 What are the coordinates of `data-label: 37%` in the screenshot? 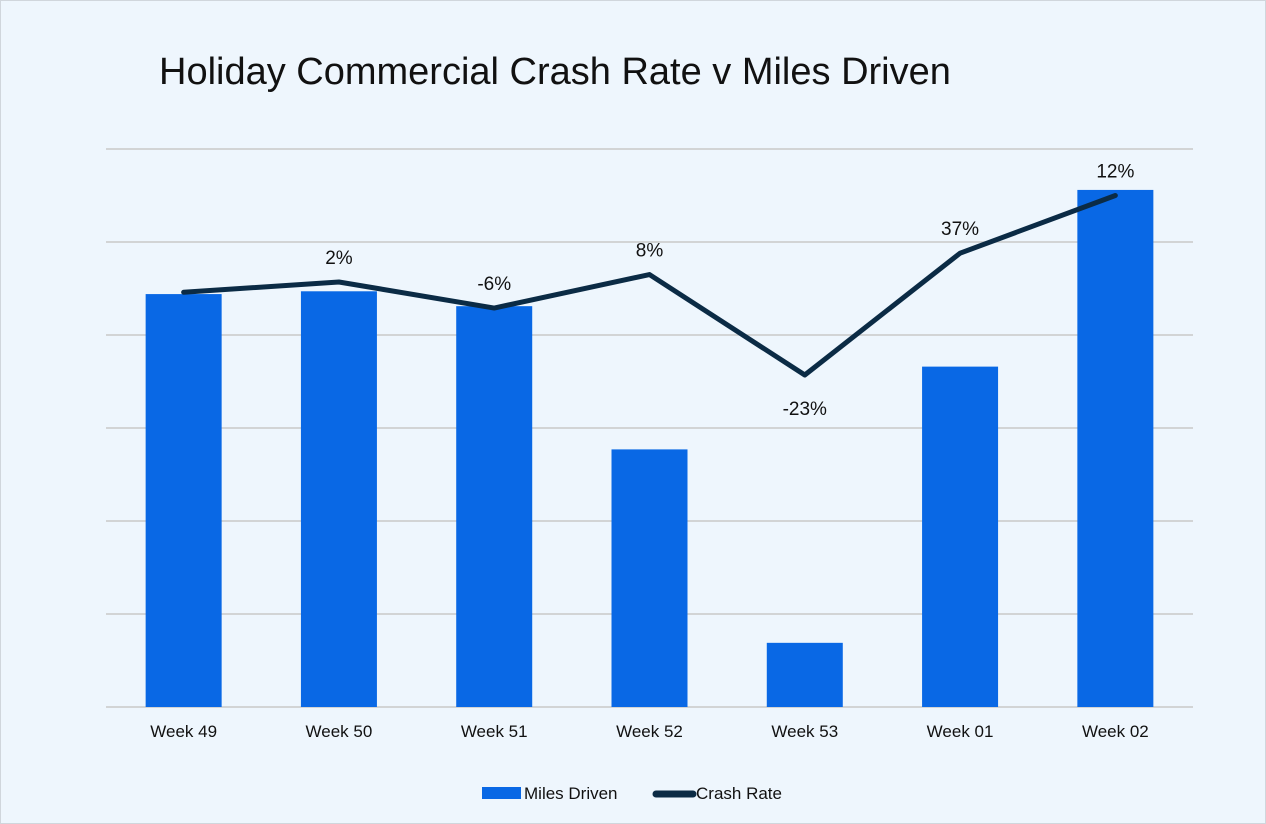 It's located at (960, 229).